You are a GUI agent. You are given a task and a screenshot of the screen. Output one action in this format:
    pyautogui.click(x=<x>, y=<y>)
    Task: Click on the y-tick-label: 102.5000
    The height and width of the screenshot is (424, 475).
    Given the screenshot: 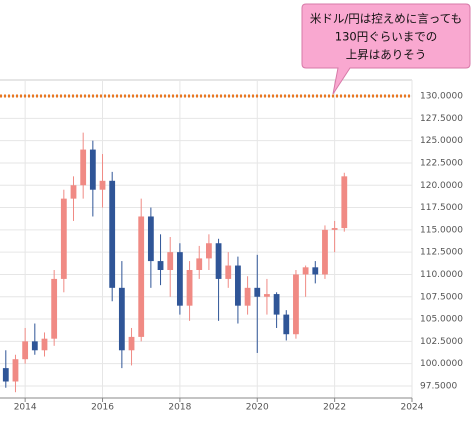 What is the action you would take?
    pyautogui.click(x=441, y=342)
    